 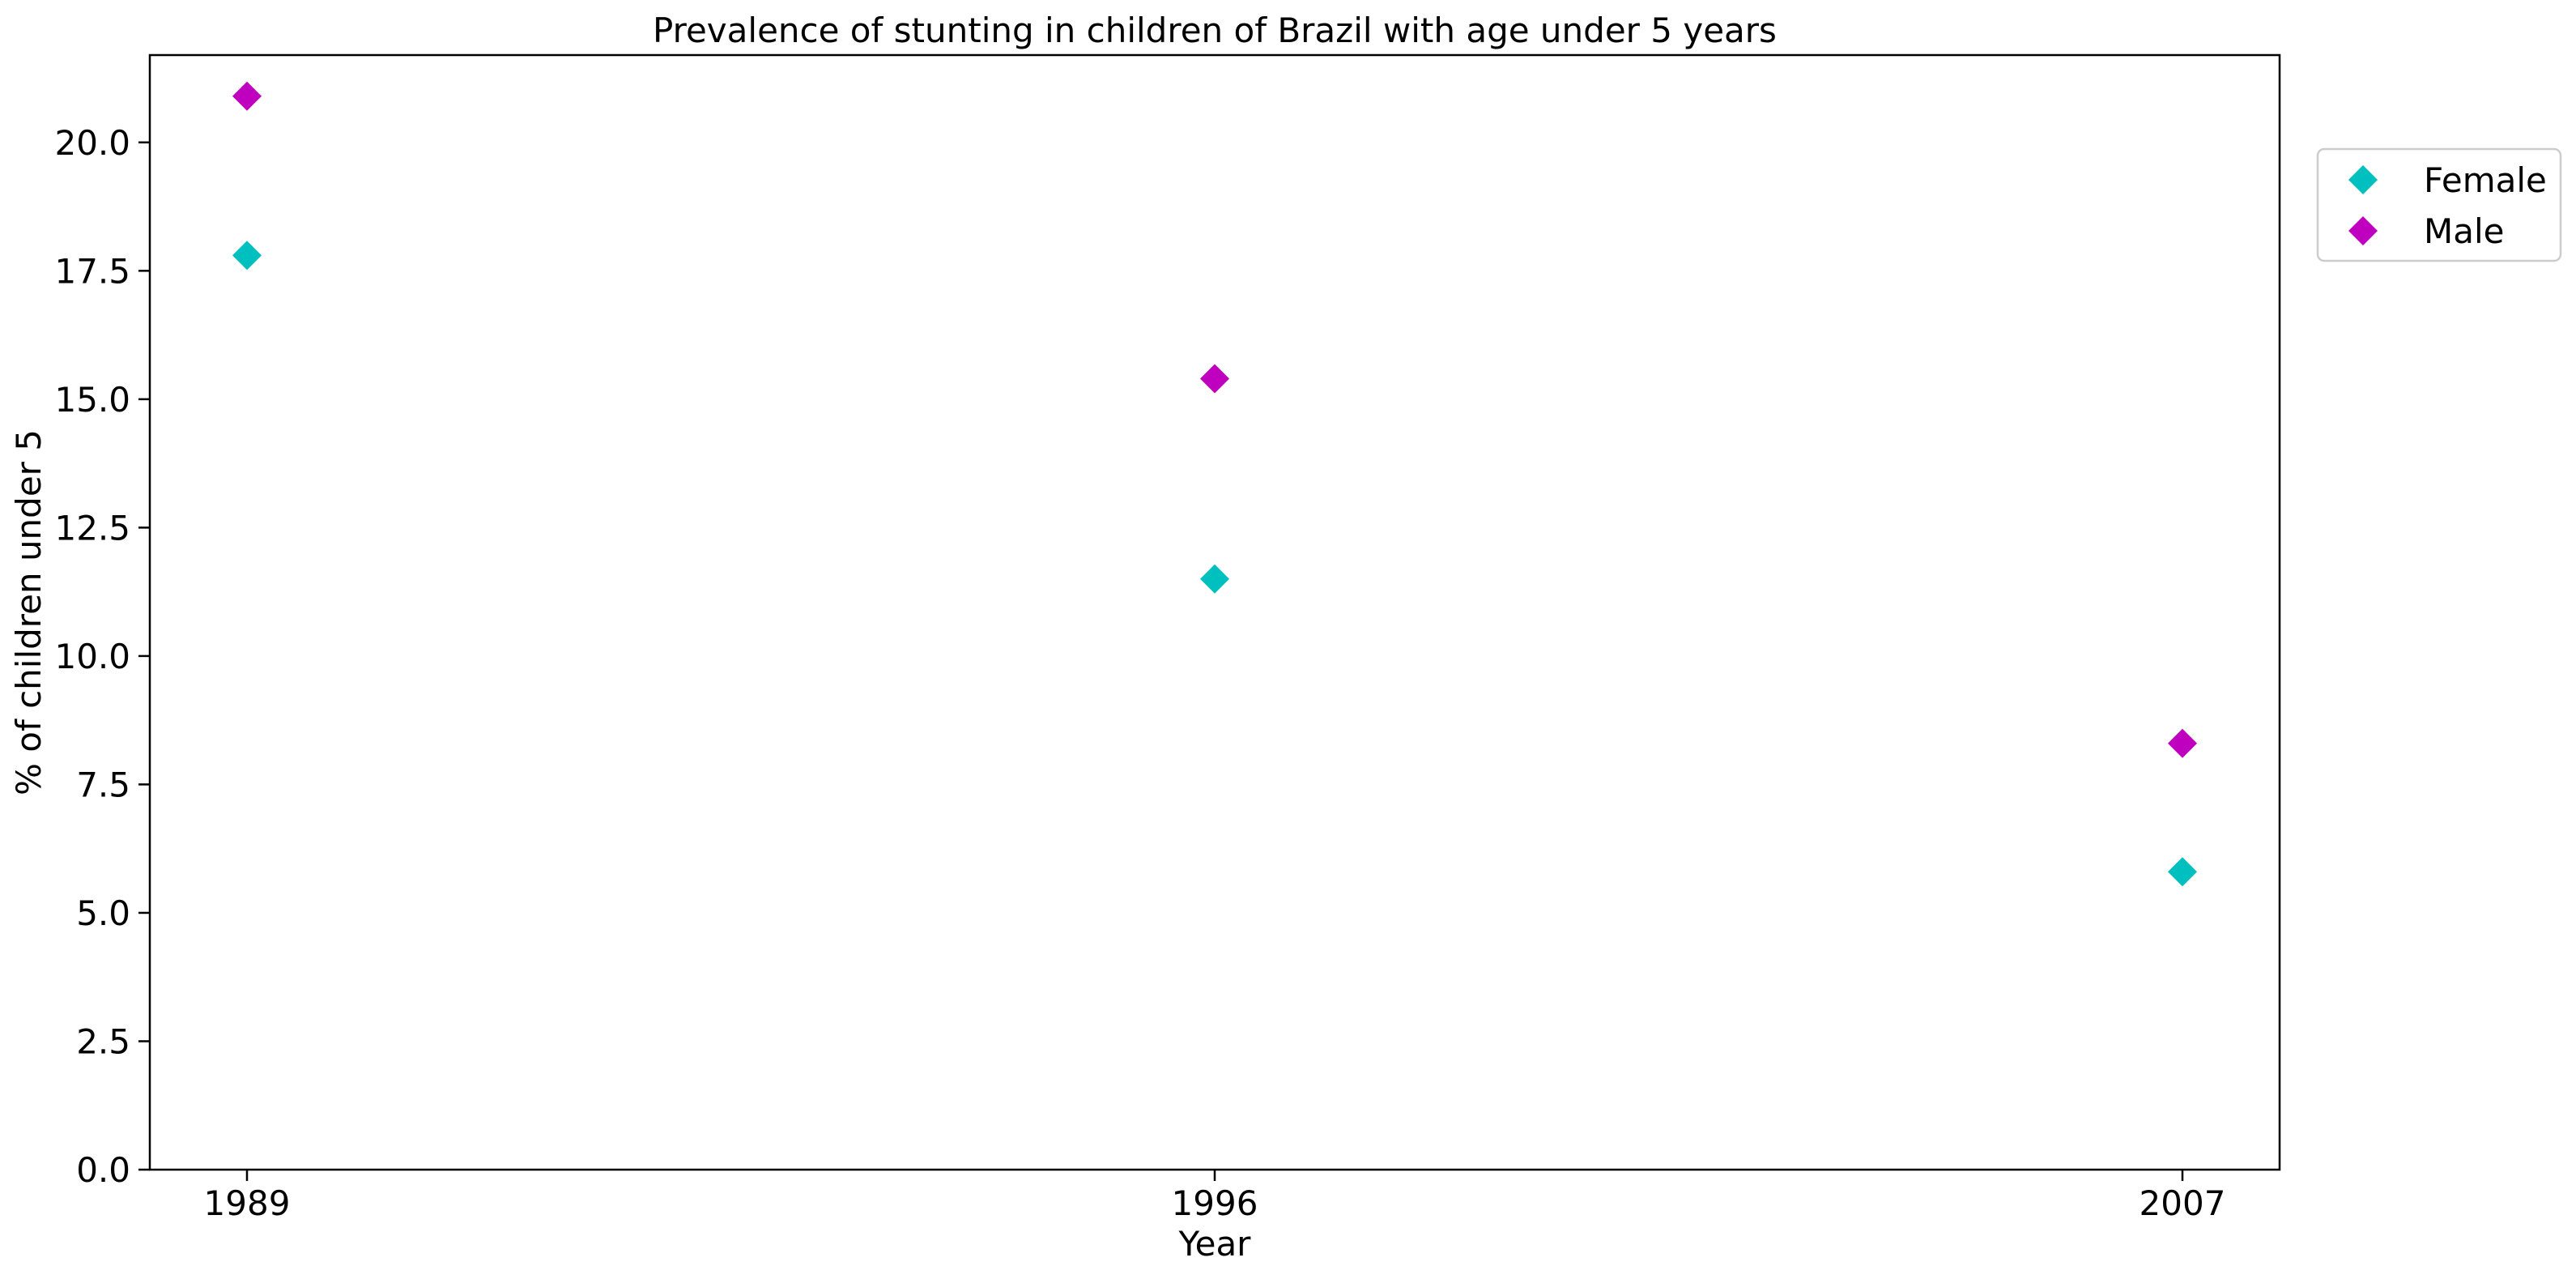 What do you see at coordinates (247, 96) in the screenshot?
I see `data-point-male-1989` at bounding box center [247, 96].